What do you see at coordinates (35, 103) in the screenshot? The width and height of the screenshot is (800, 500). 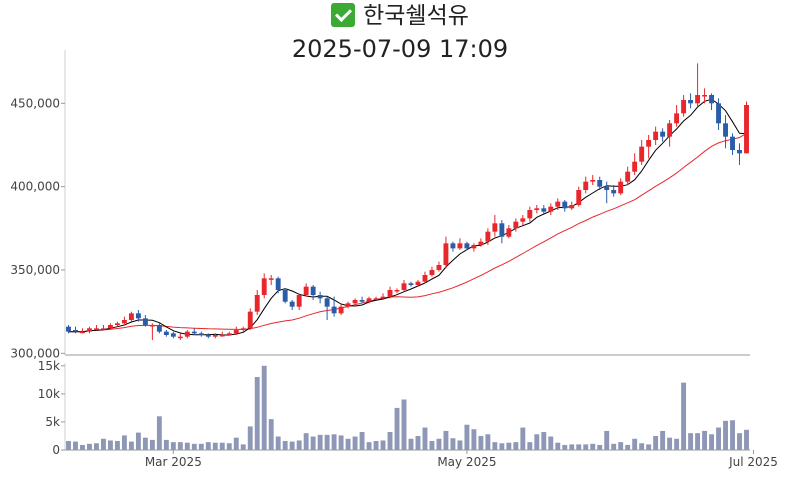 I see `price-y-tick-label: 450,000` at bounding box center [35, 103].